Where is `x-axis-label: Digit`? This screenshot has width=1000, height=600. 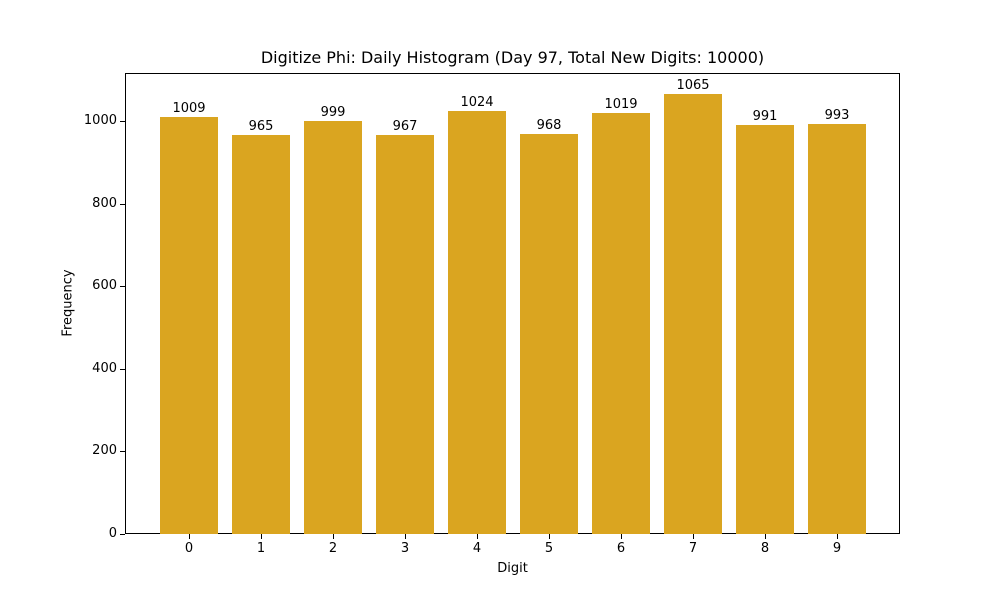 x-axis-label: Digit is located at coordinates (512, 568).